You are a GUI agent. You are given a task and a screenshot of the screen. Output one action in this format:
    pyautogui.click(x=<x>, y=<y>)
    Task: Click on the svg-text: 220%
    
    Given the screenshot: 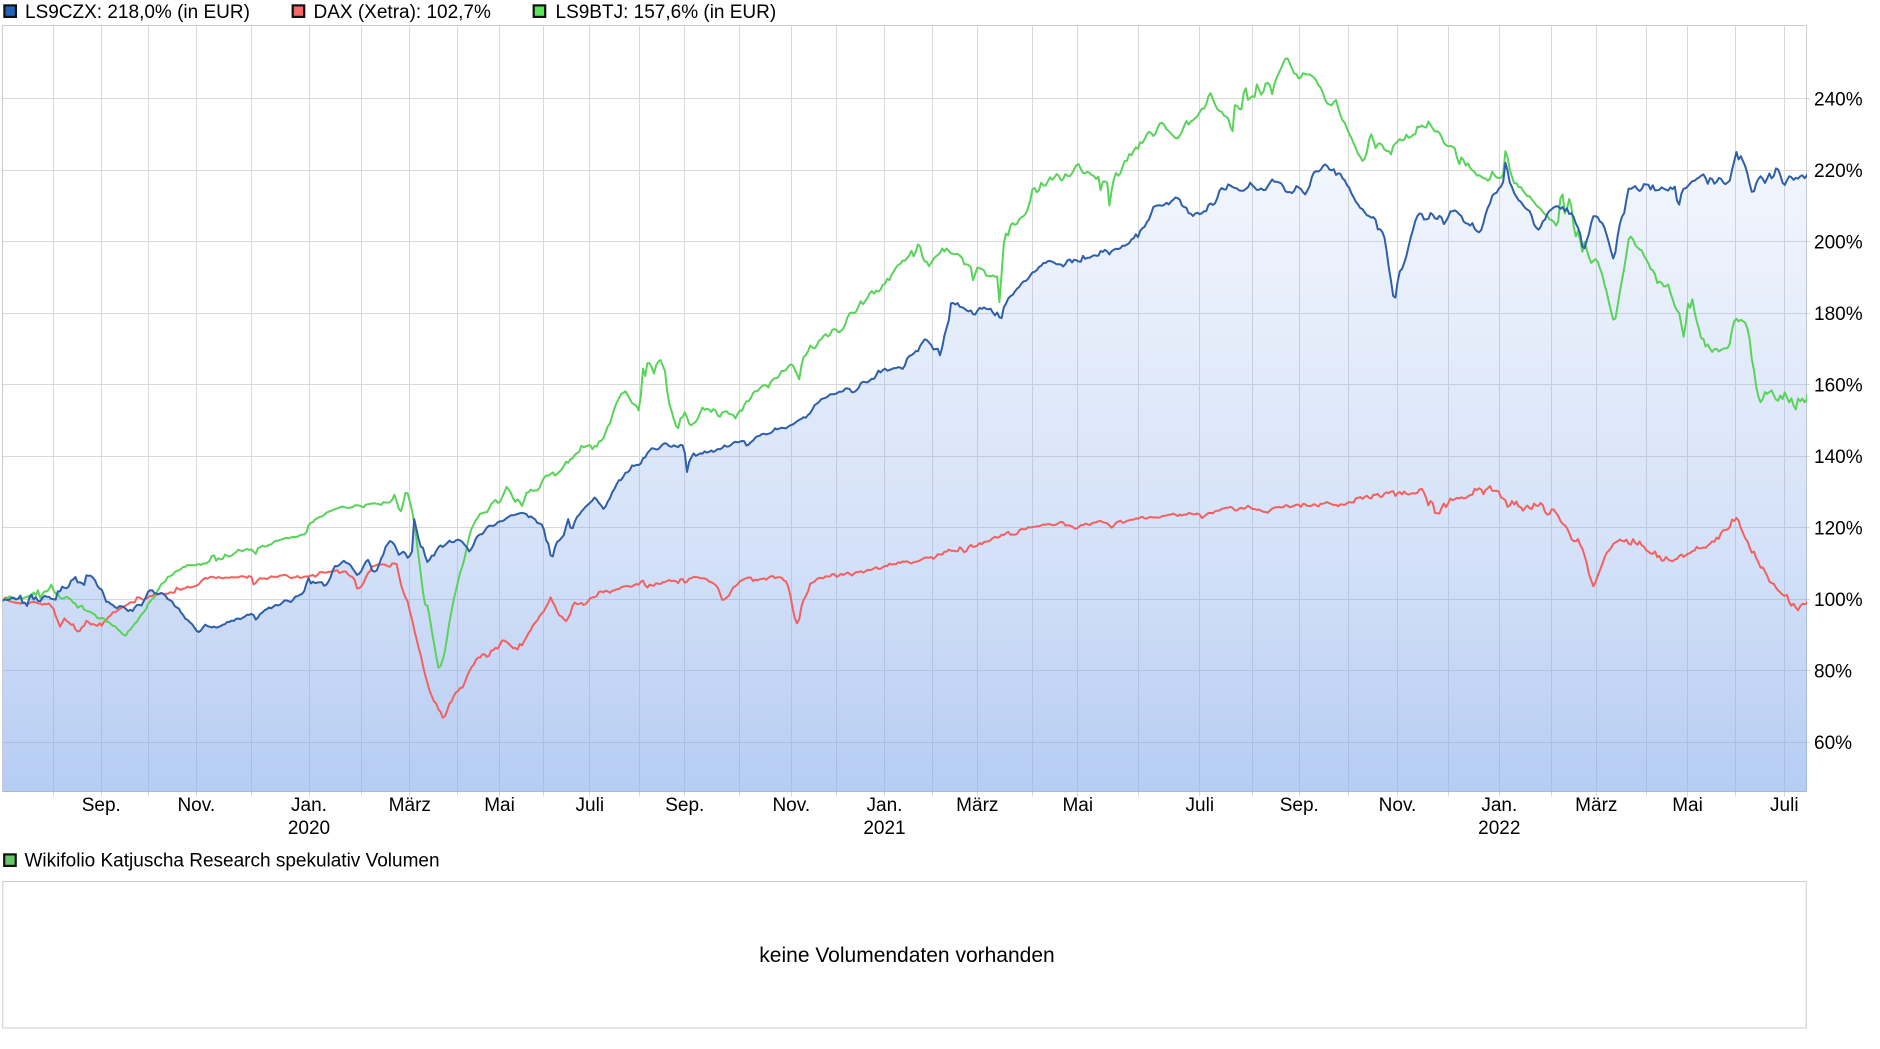 What is the action you would take?
    pyautogui.click(x=1838, y=171)
    